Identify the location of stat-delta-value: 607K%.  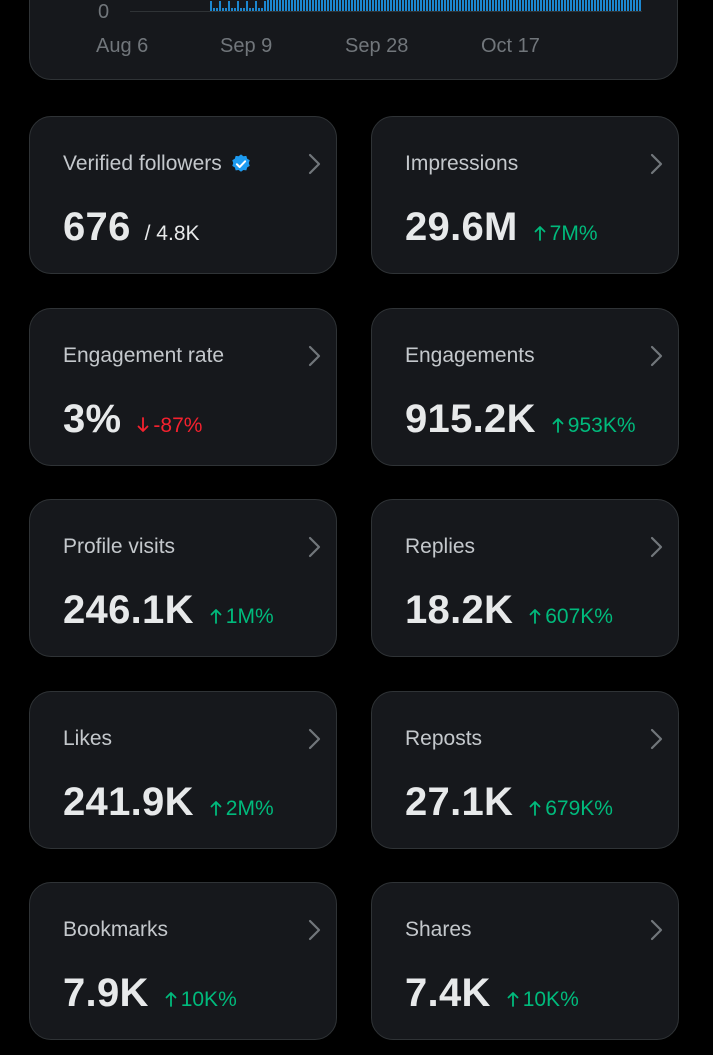
(579, 616).